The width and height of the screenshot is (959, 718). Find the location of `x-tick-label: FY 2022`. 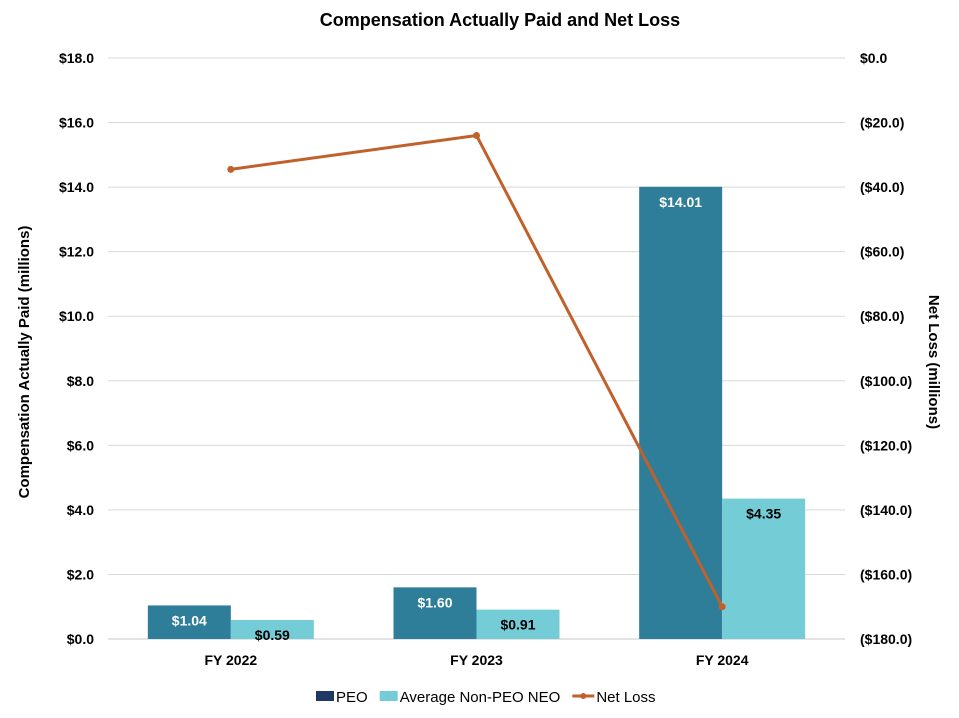

x-tick-label: FY 2022 is located at coordinates (230, 660).